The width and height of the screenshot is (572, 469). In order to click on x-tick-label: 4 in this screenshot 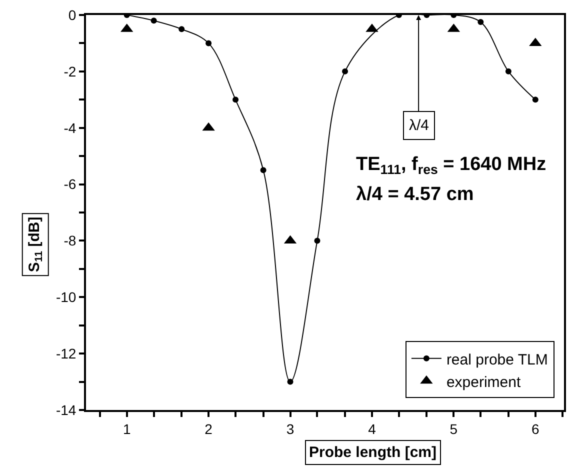, I will do `click(372, 428)`.